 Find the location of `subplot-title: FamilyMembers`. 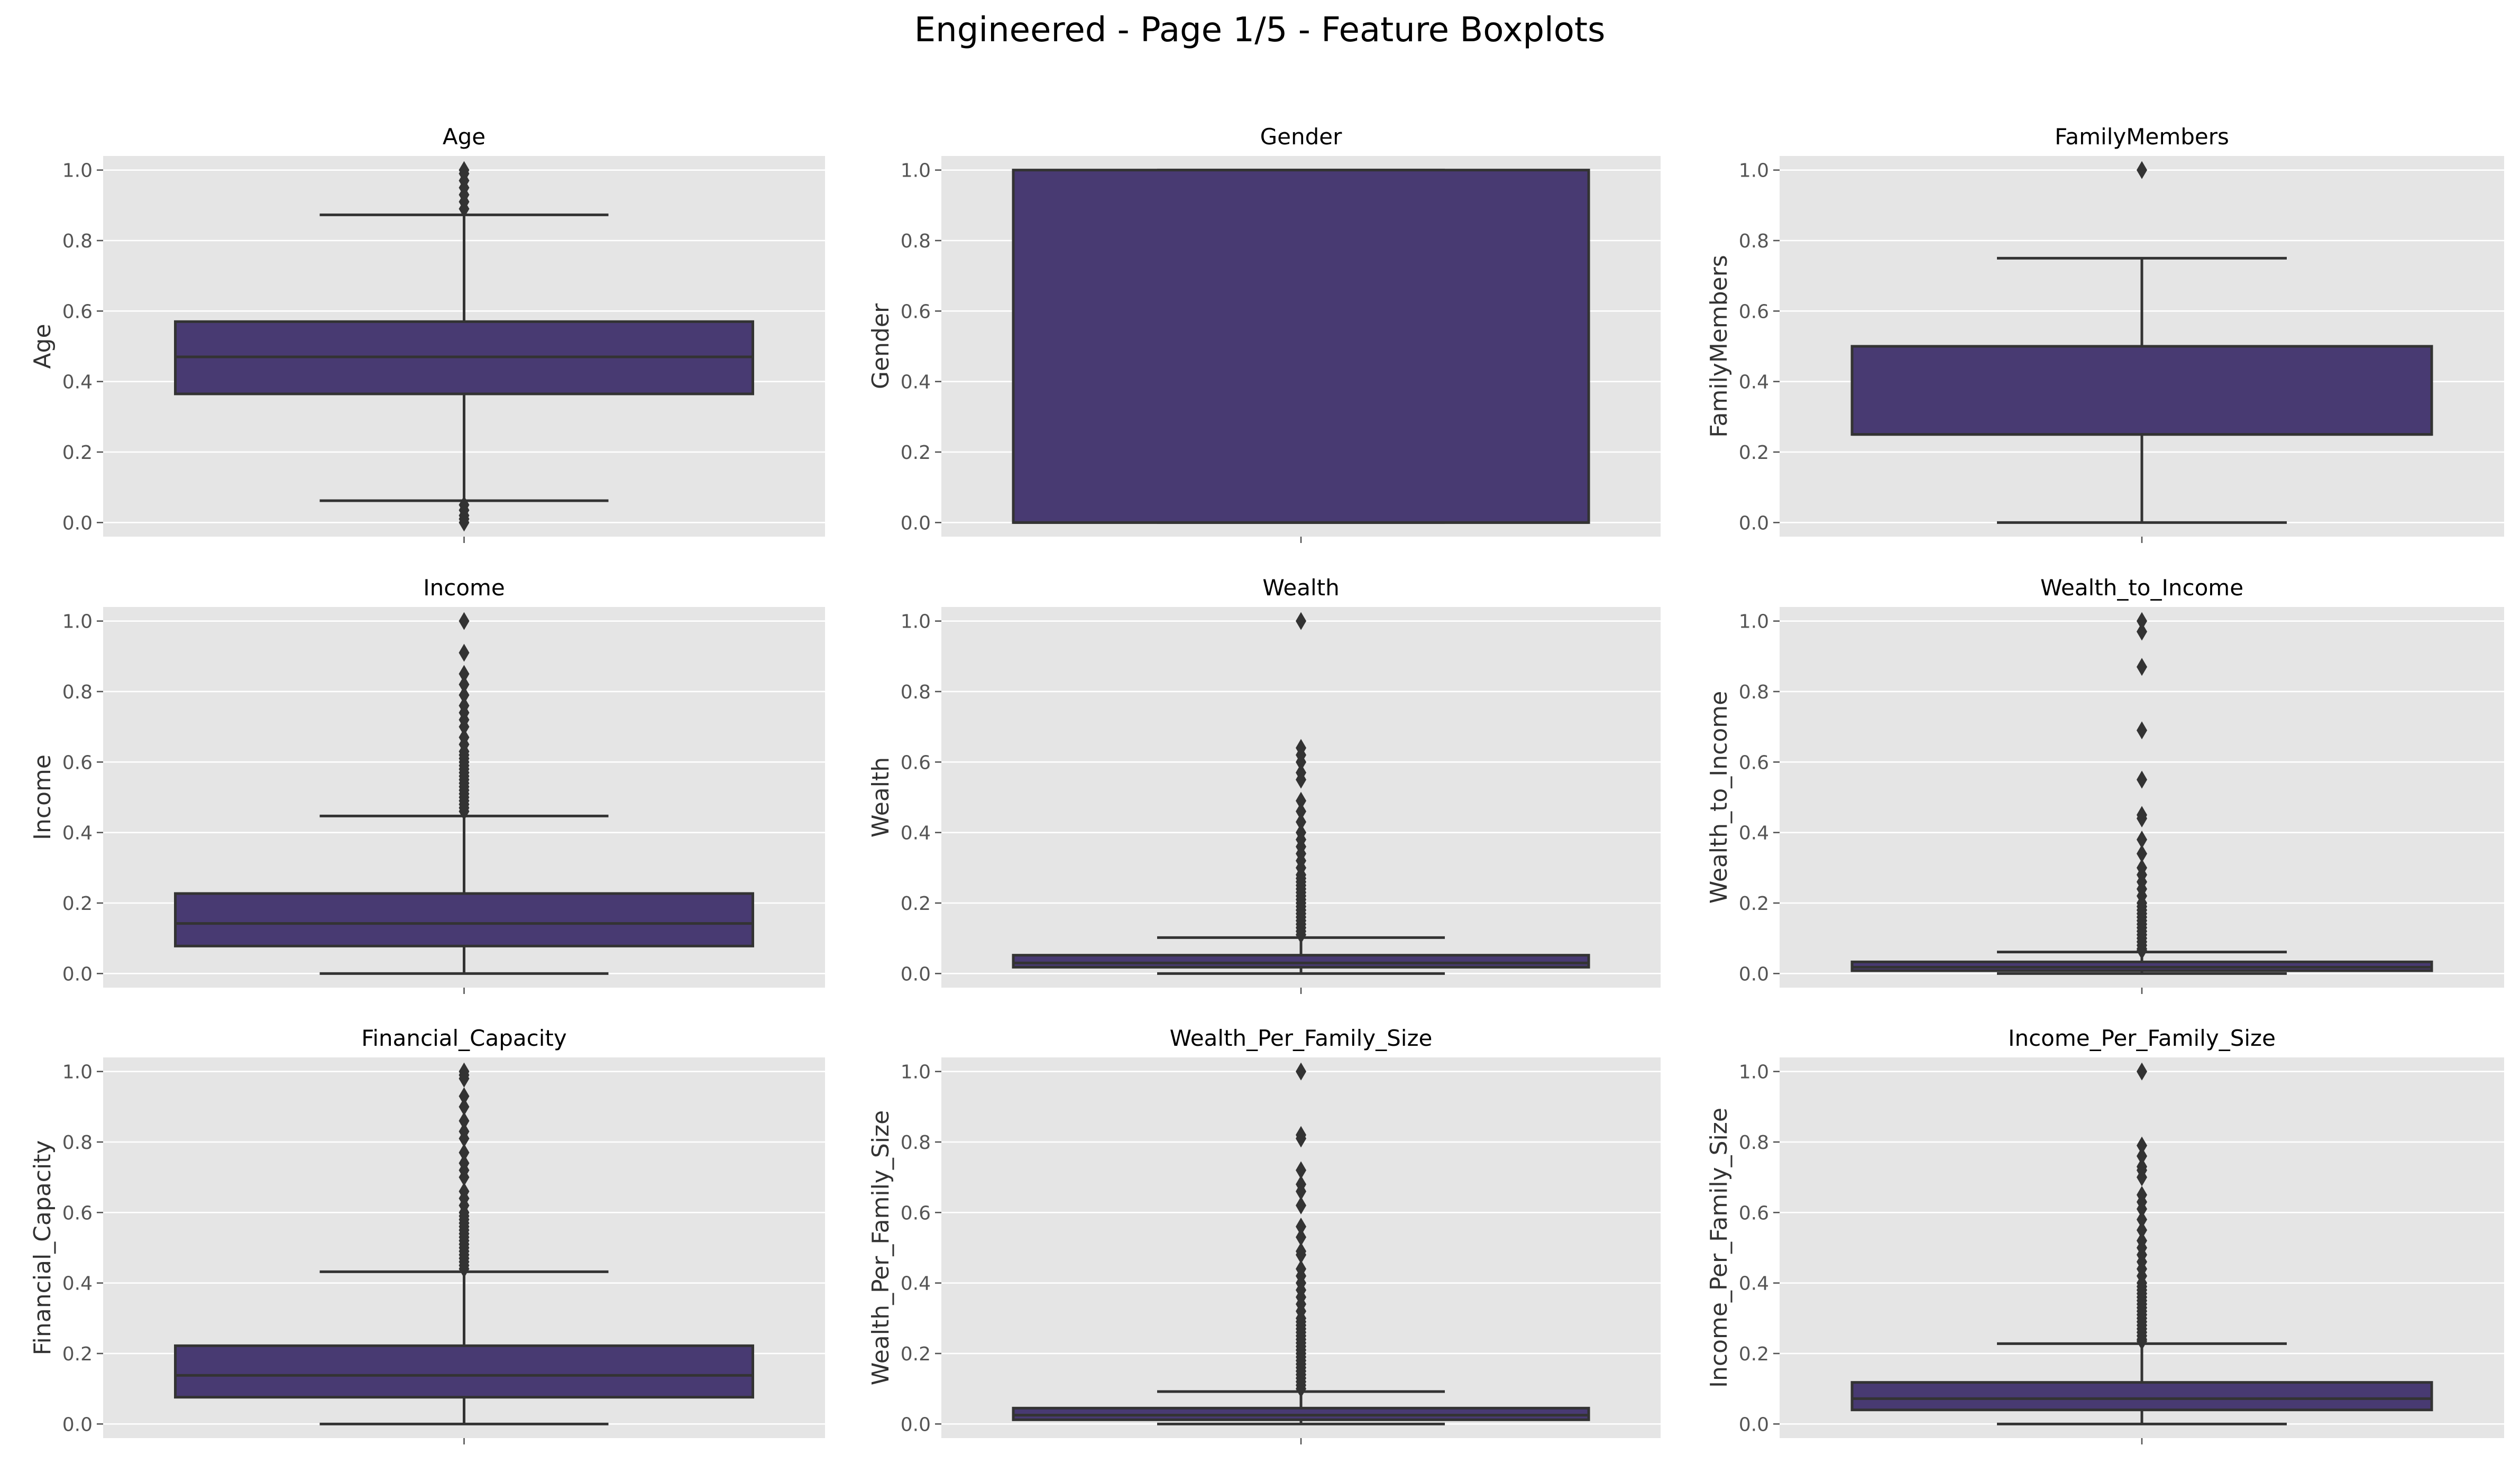

subplot-title: FamilyMembers is located at coordinates (2142, 137).